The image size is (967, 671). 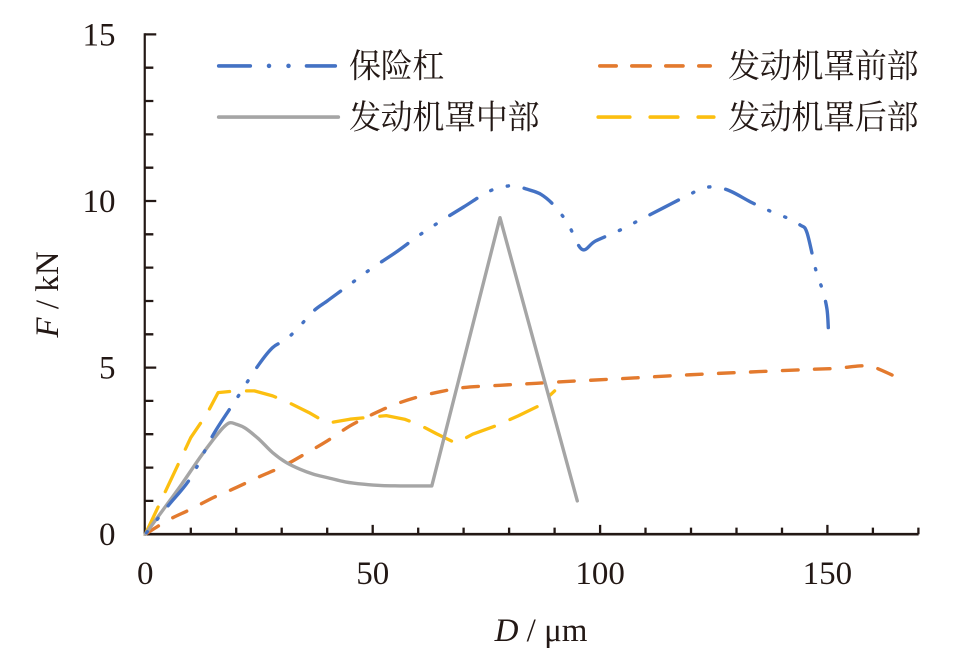 I want to click on svg-text: 5, so click(x=107, y=369).